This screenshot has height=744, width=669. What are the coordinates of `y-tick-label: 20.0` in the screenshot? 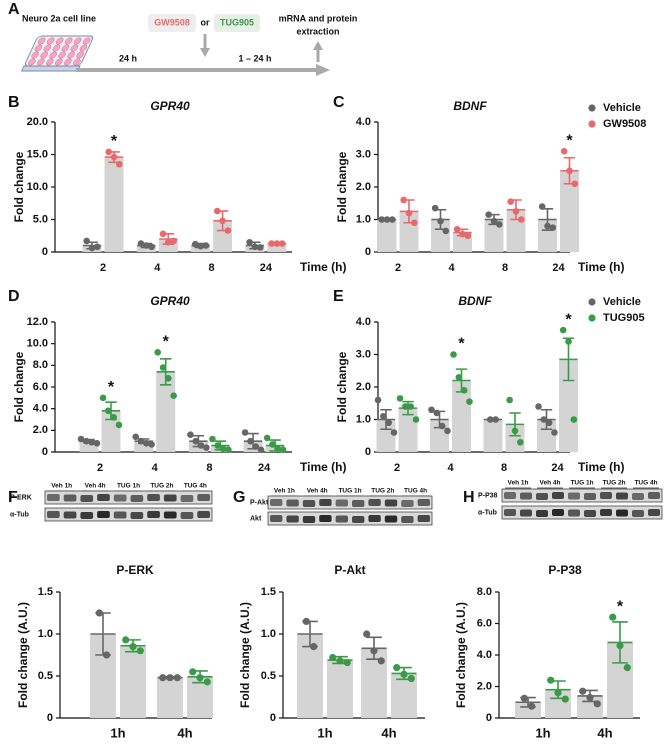 It's located at (37, 122).